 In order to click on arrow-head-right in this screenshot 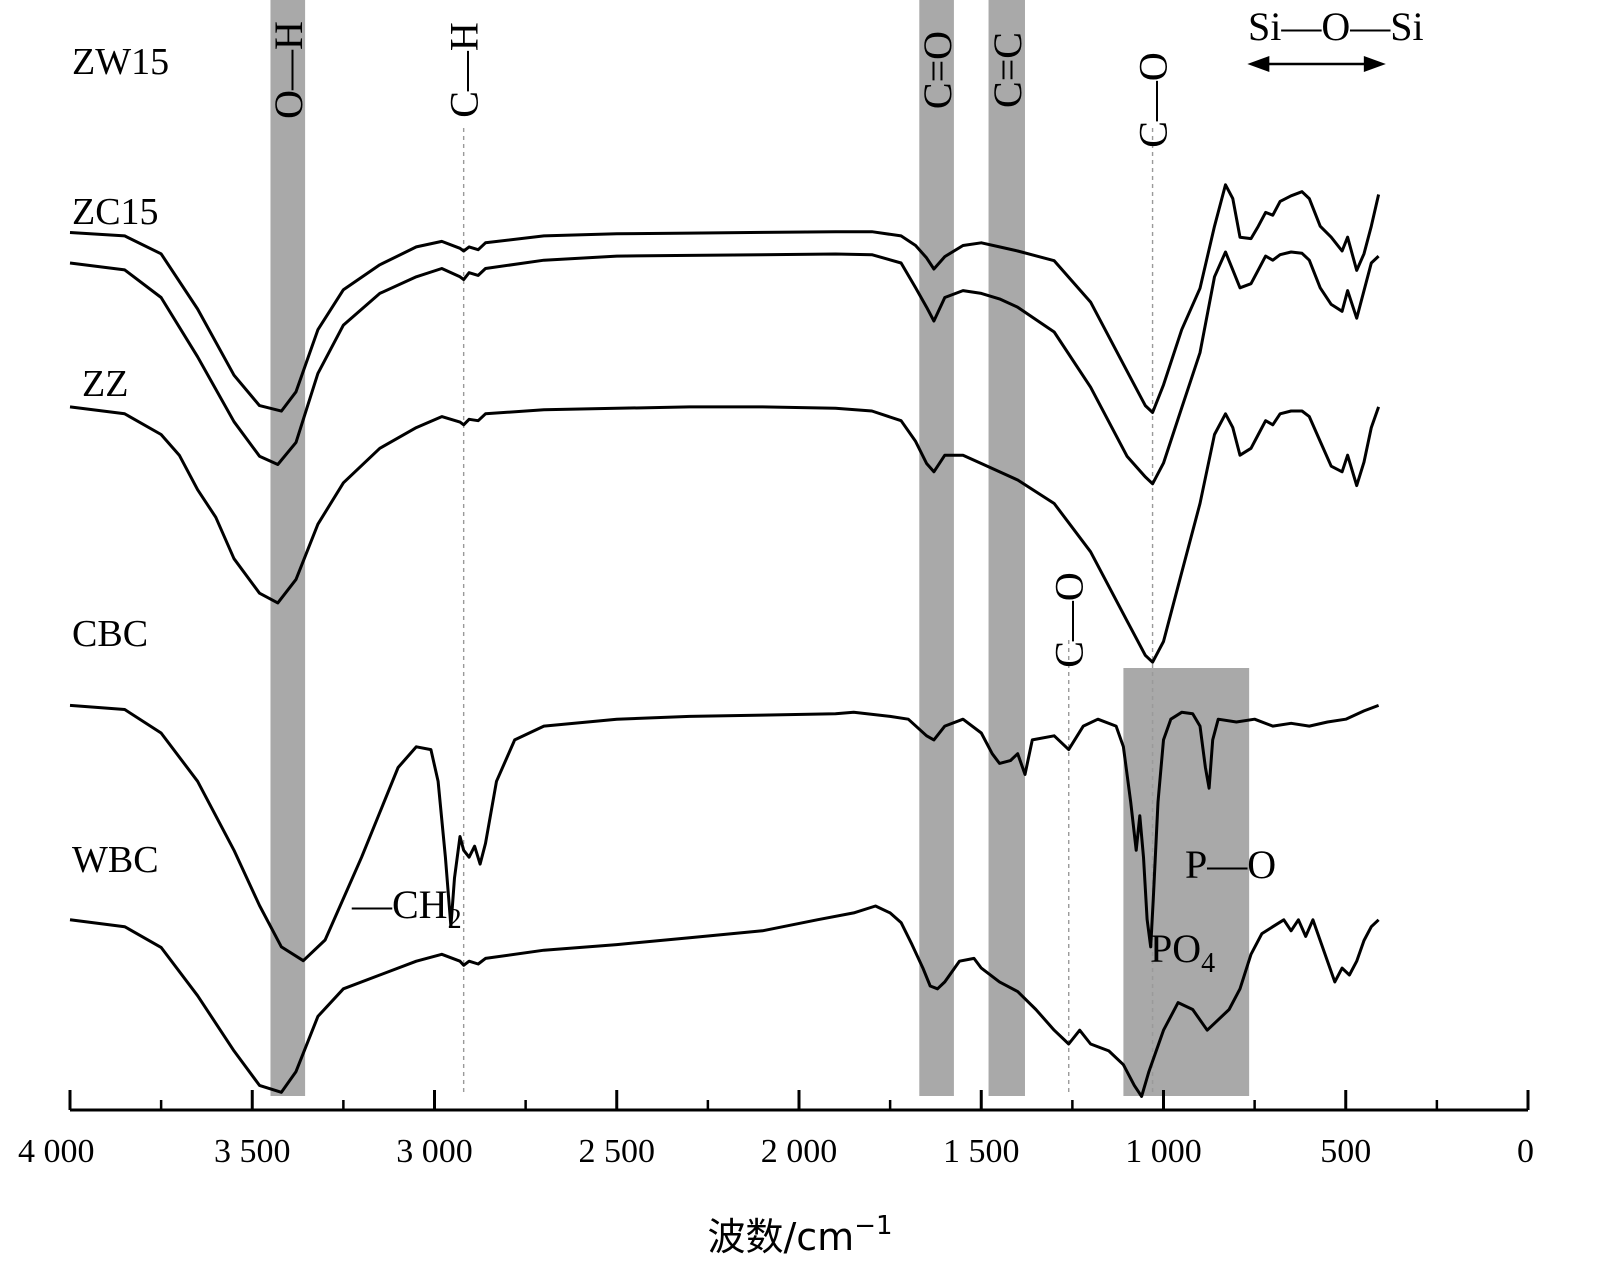, I will do `click(1374, 64)`.